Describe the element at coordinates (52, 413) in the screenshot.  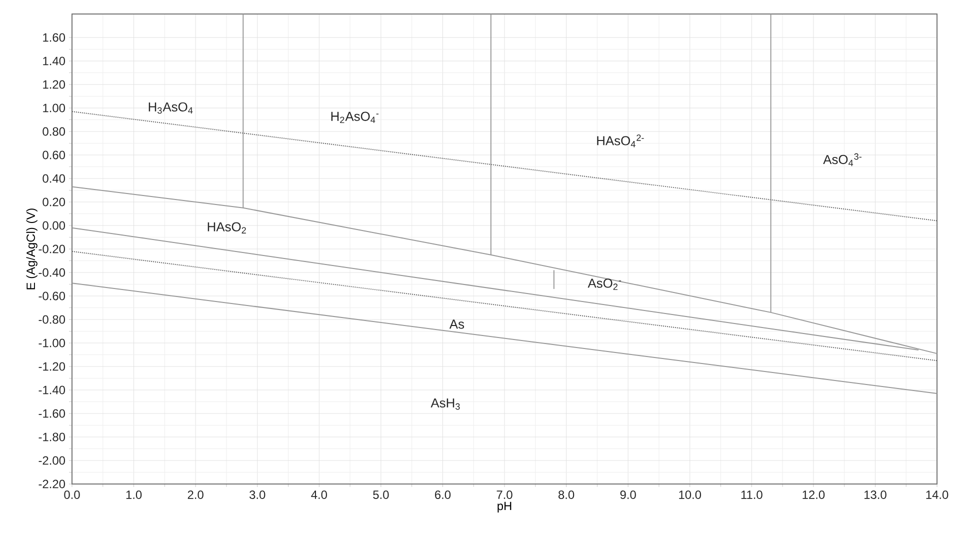
I see `y-tick-label: -1.60` at that location.